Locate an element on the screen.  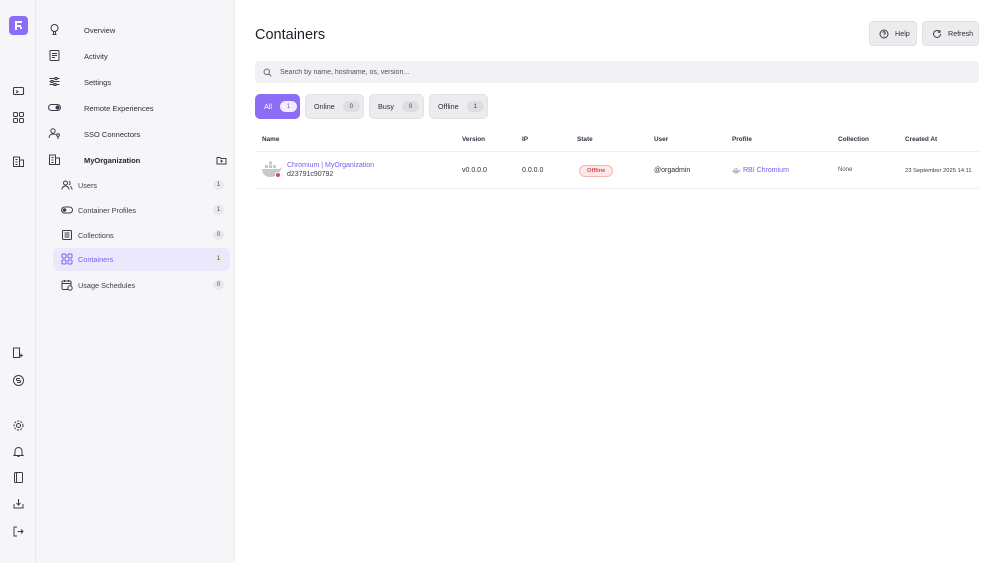
monitor-icon is located at coordinates (18, 91).